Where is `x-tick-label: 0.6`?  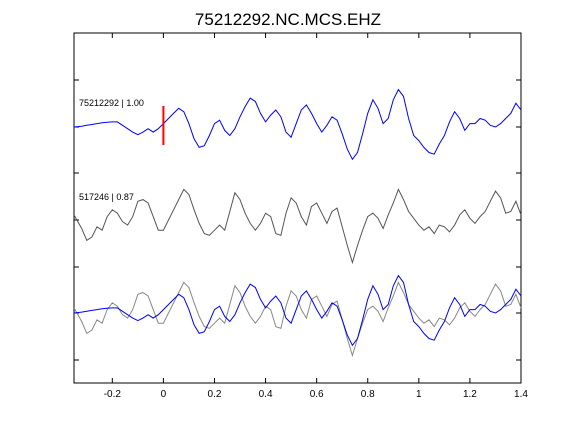 x-tick-label: 0.6 is located at coordinates (317, 394).